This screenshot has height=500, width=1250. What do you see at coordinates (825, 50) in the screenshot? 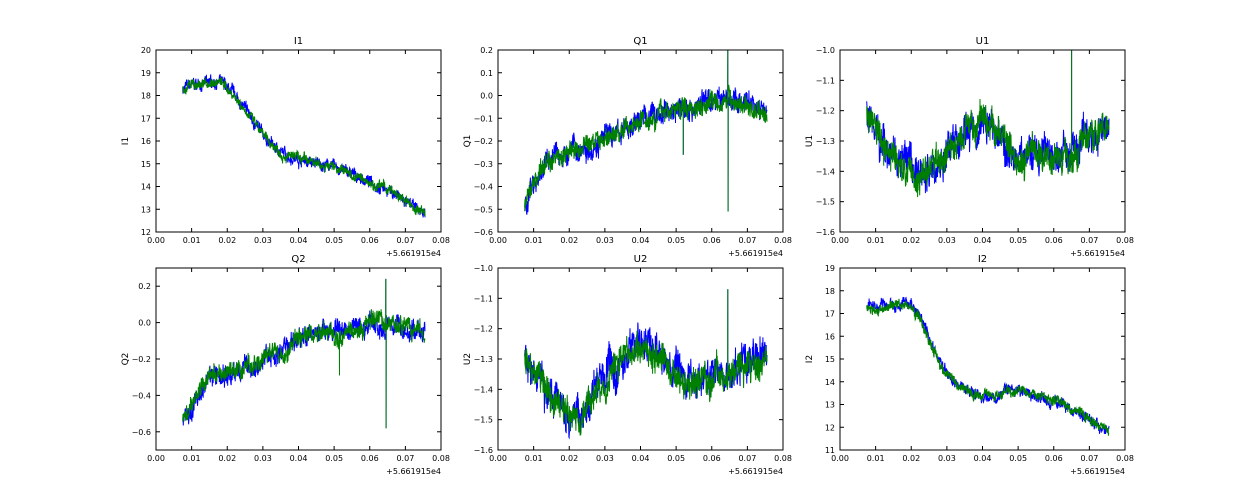
I see `y-tick-label: −1.0` at bounding box center [825, 50].